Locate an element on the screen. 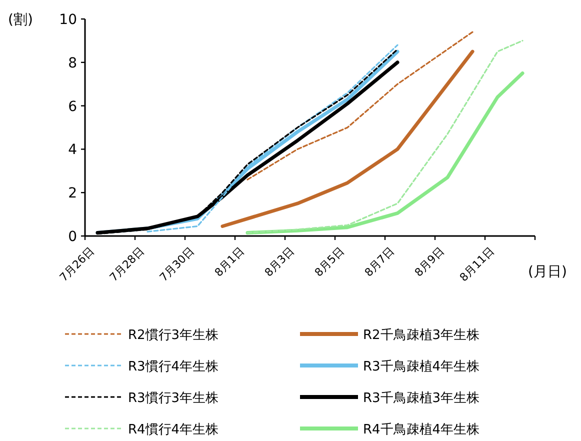  legend-label: R2慣行3年生株 is located at coordinates (173, 335).